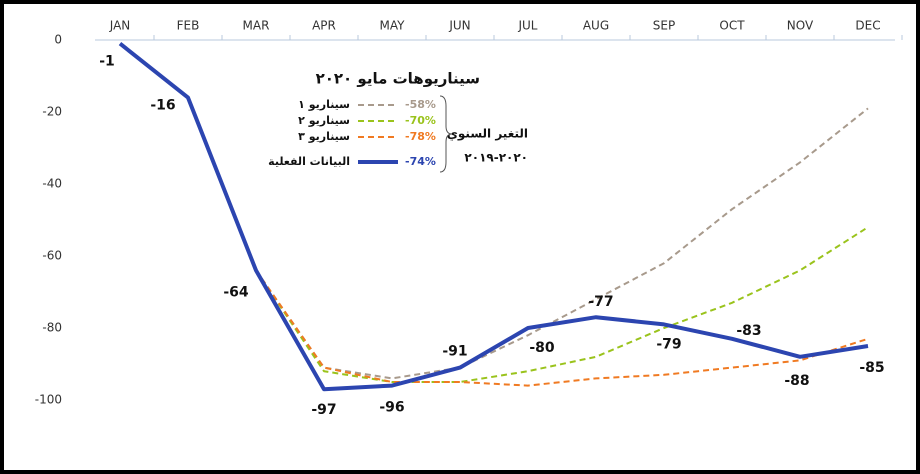 The height and width of the screenshot is (474, 920). What do you see at coordinates (664, 26) in the screenshot?
I see `x-tick-label: SEP` at bounding box center [664, 26].